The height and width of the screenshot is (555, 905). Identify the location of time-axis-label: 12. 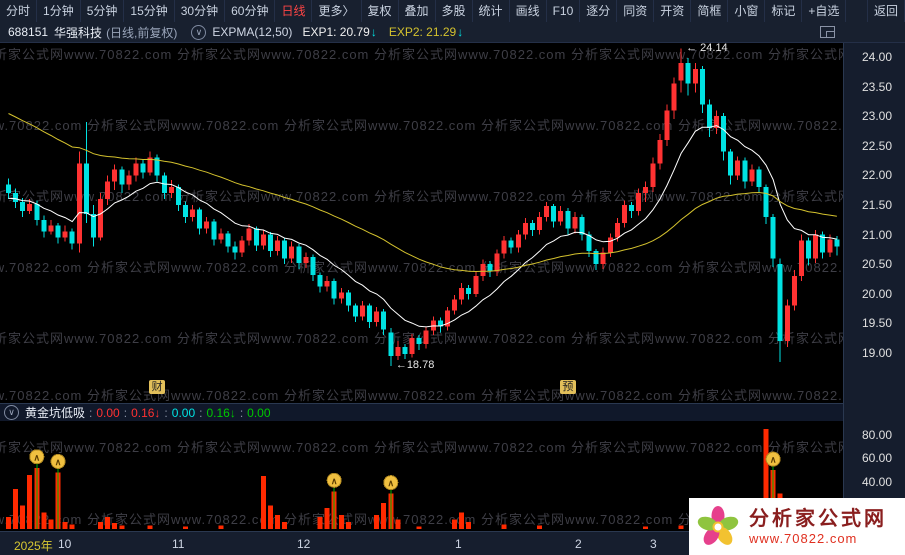
(304, 544).